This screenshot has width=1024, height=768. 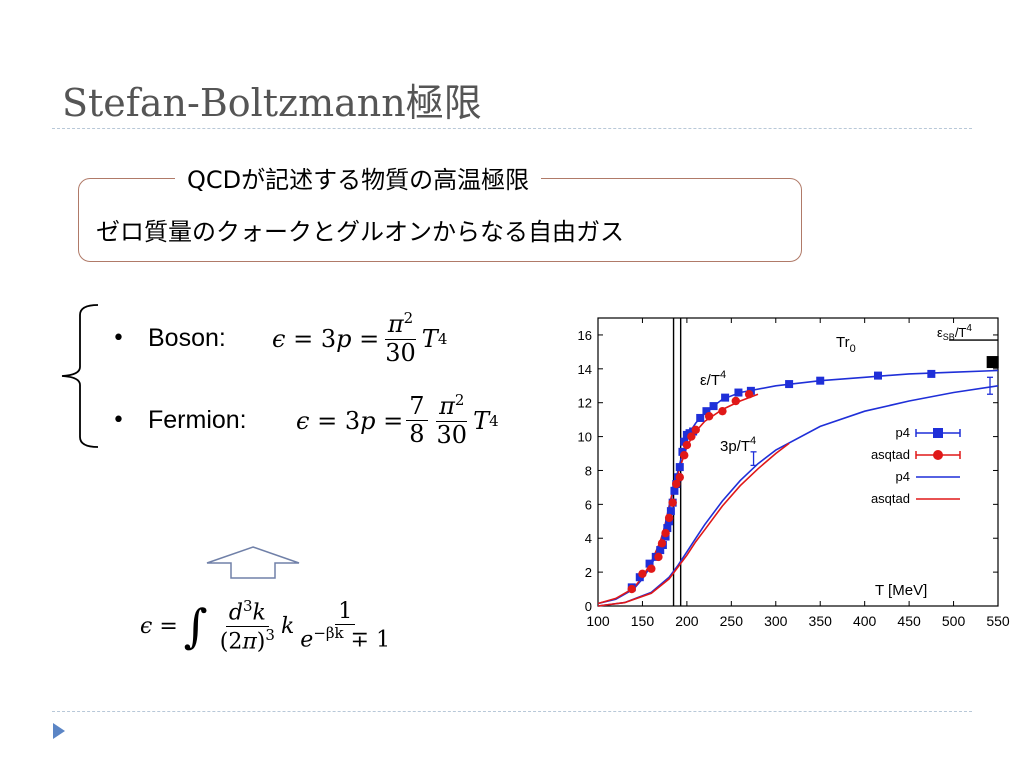 I want to click on x-tick-label: 200, so click(x=687, y=621).